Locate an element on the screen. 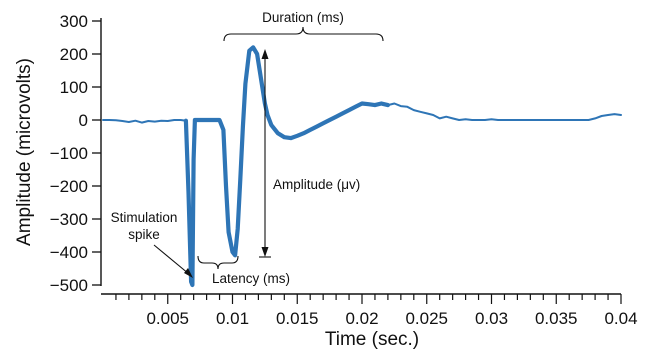  x-tick-label: 0.005 is located at coordinates (167, 318).